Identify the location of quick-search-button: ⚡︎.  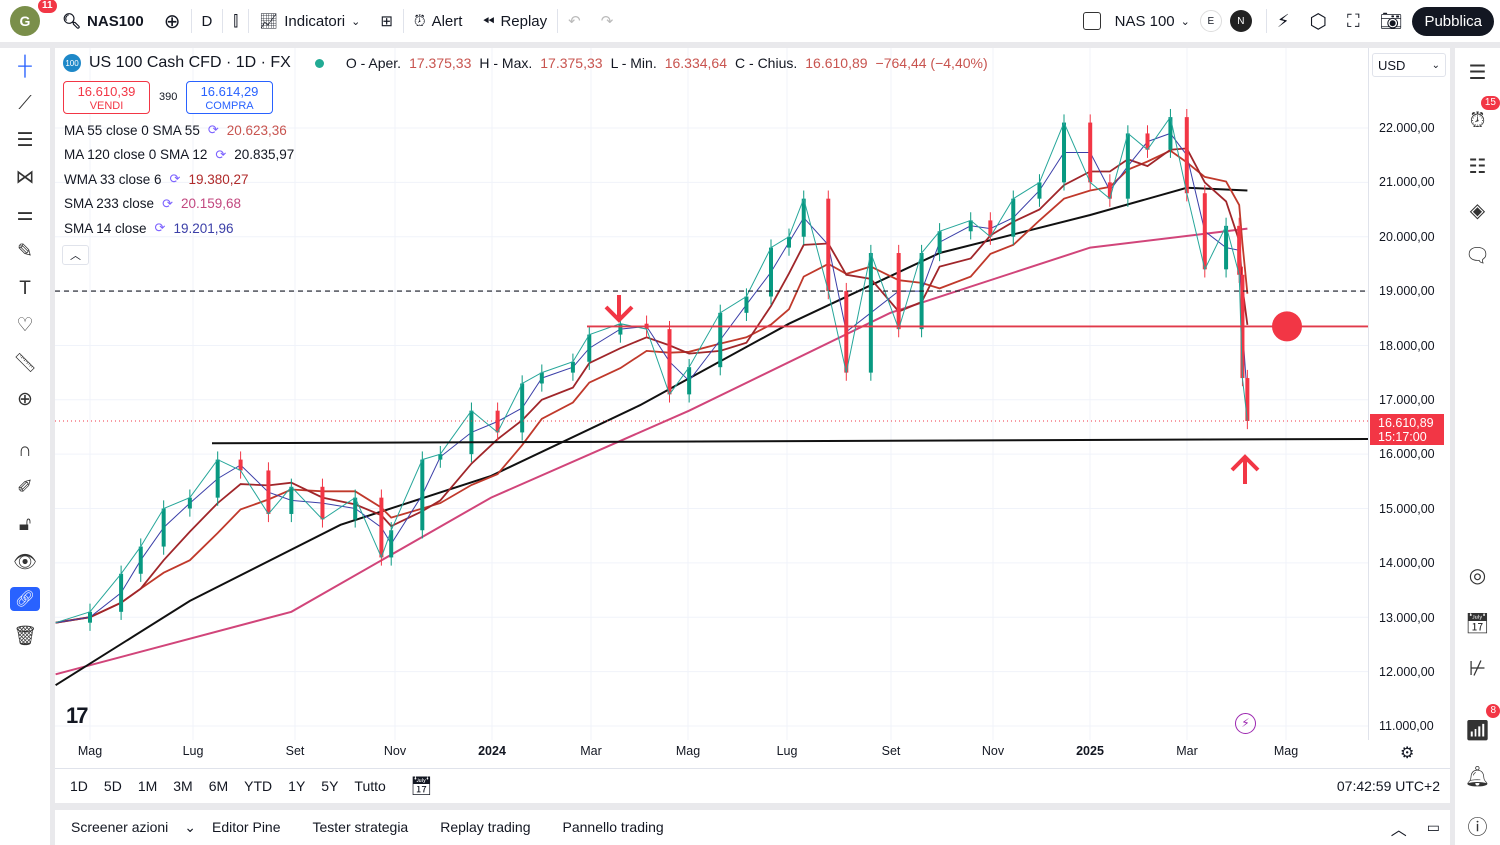
(1283, 21).